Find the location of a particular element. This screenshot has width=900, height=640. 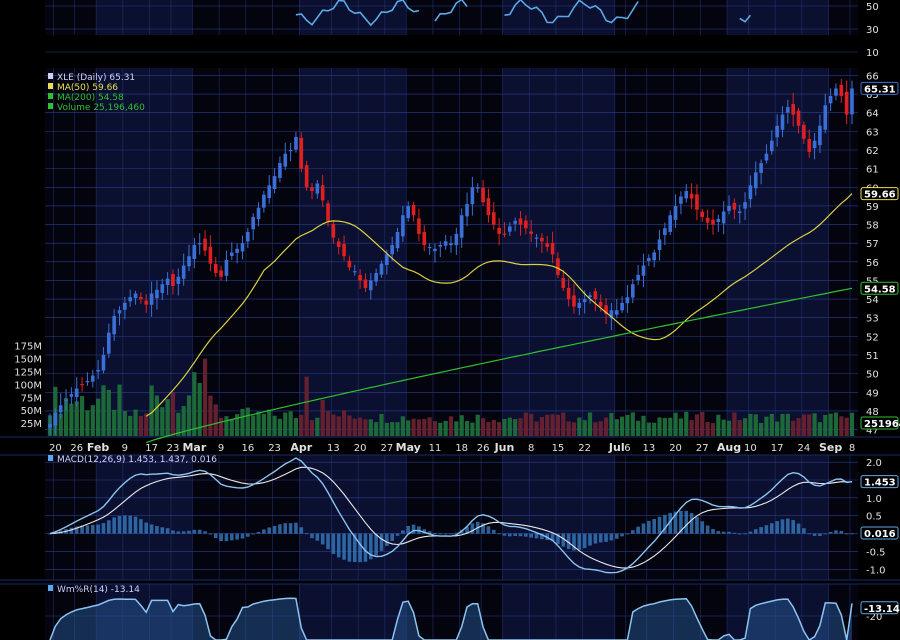

x-tick-label: 23 is located at coordinates (173, 448).